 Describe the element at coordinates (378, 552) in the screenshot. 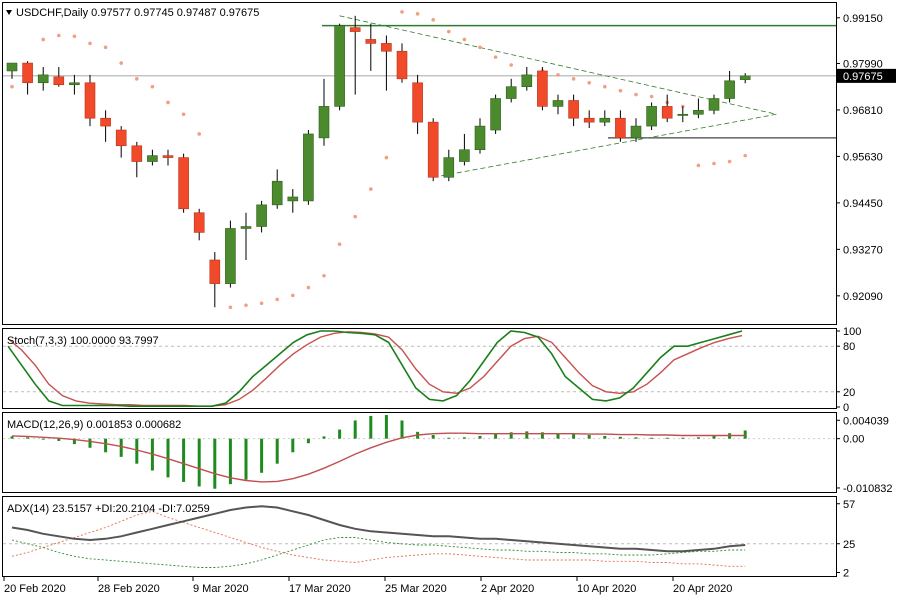

I see `adx-plus-di-line` at that location.